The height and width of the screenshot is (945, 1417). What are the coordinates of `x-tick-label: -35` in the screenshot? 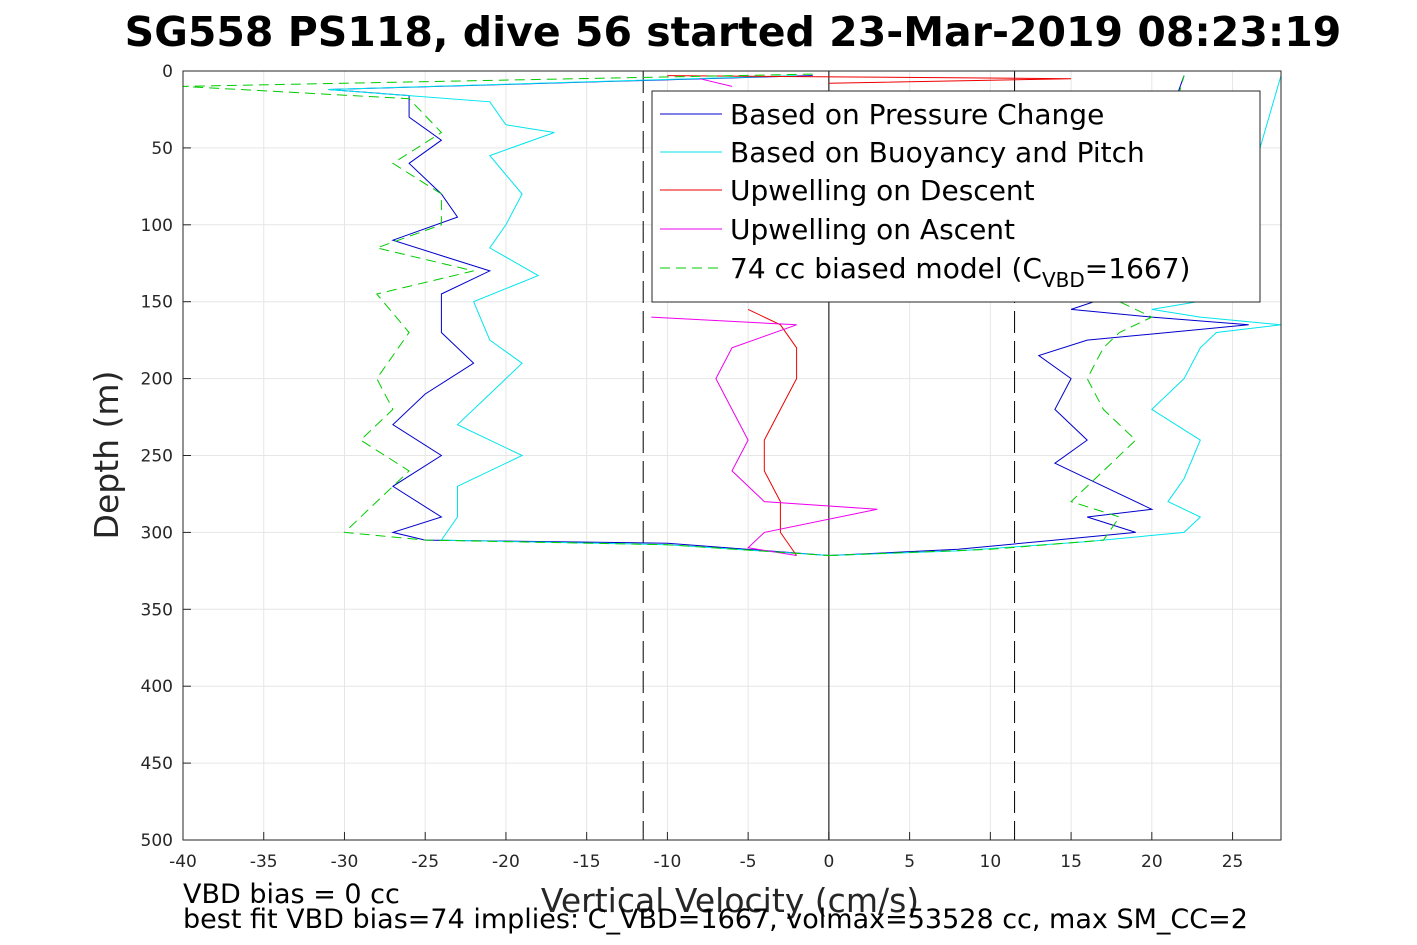 It's located at (264, 862).